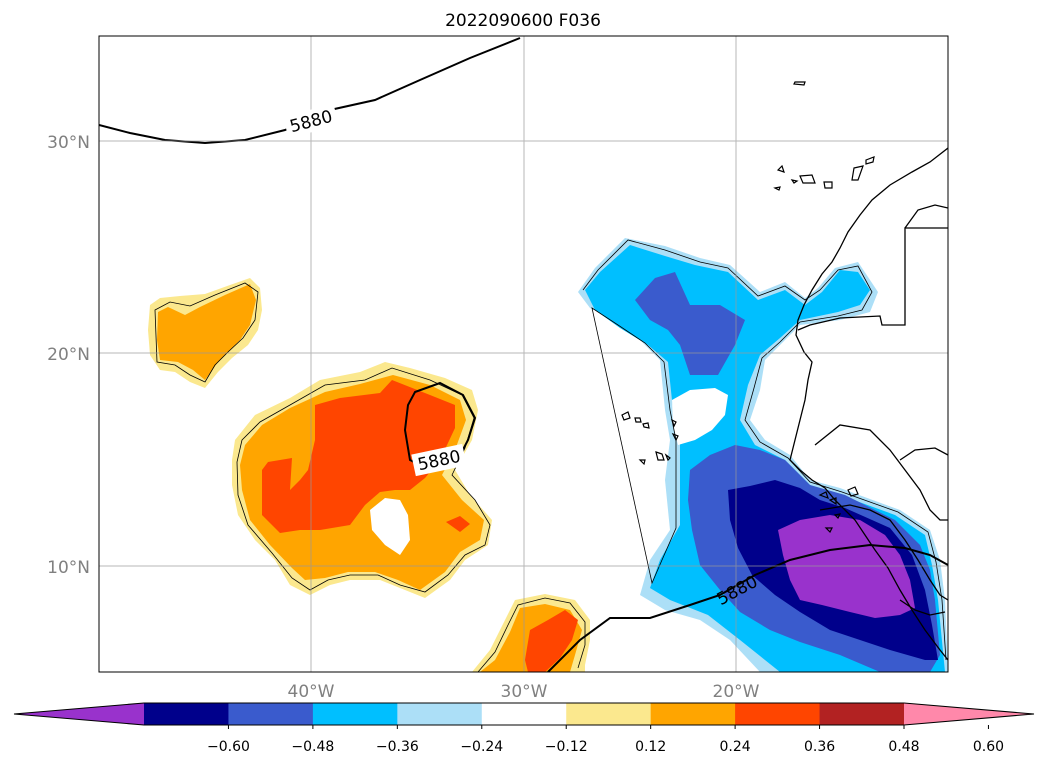 The width and height of the screenshot is (1047, 765). I want to click on coastlines, so click(868, 404).